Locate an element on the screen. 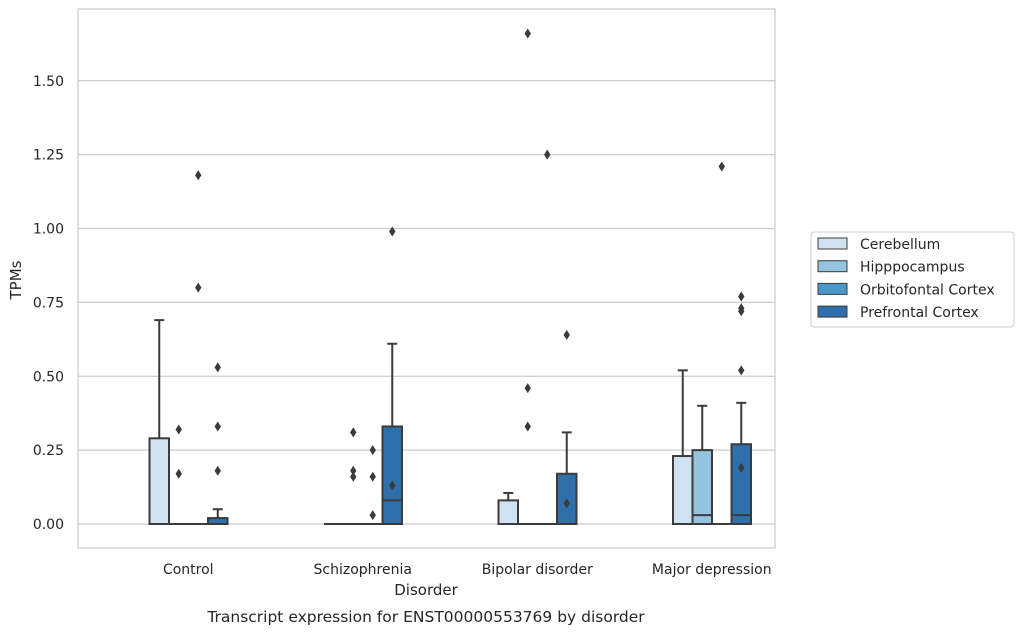 This screenshot has width=1023, height=634. y-axis-ticks: 0.00 0.25 0.50 0.75 1.00 1.25 1.50 is located at coordinates (48, 303).